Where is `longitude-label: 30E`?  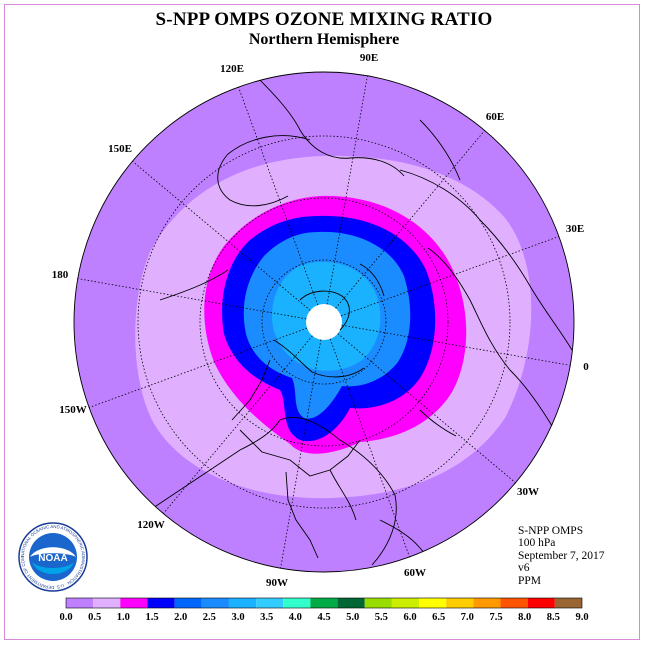 longitude-label: 30E is located at coordinates (575, 229).